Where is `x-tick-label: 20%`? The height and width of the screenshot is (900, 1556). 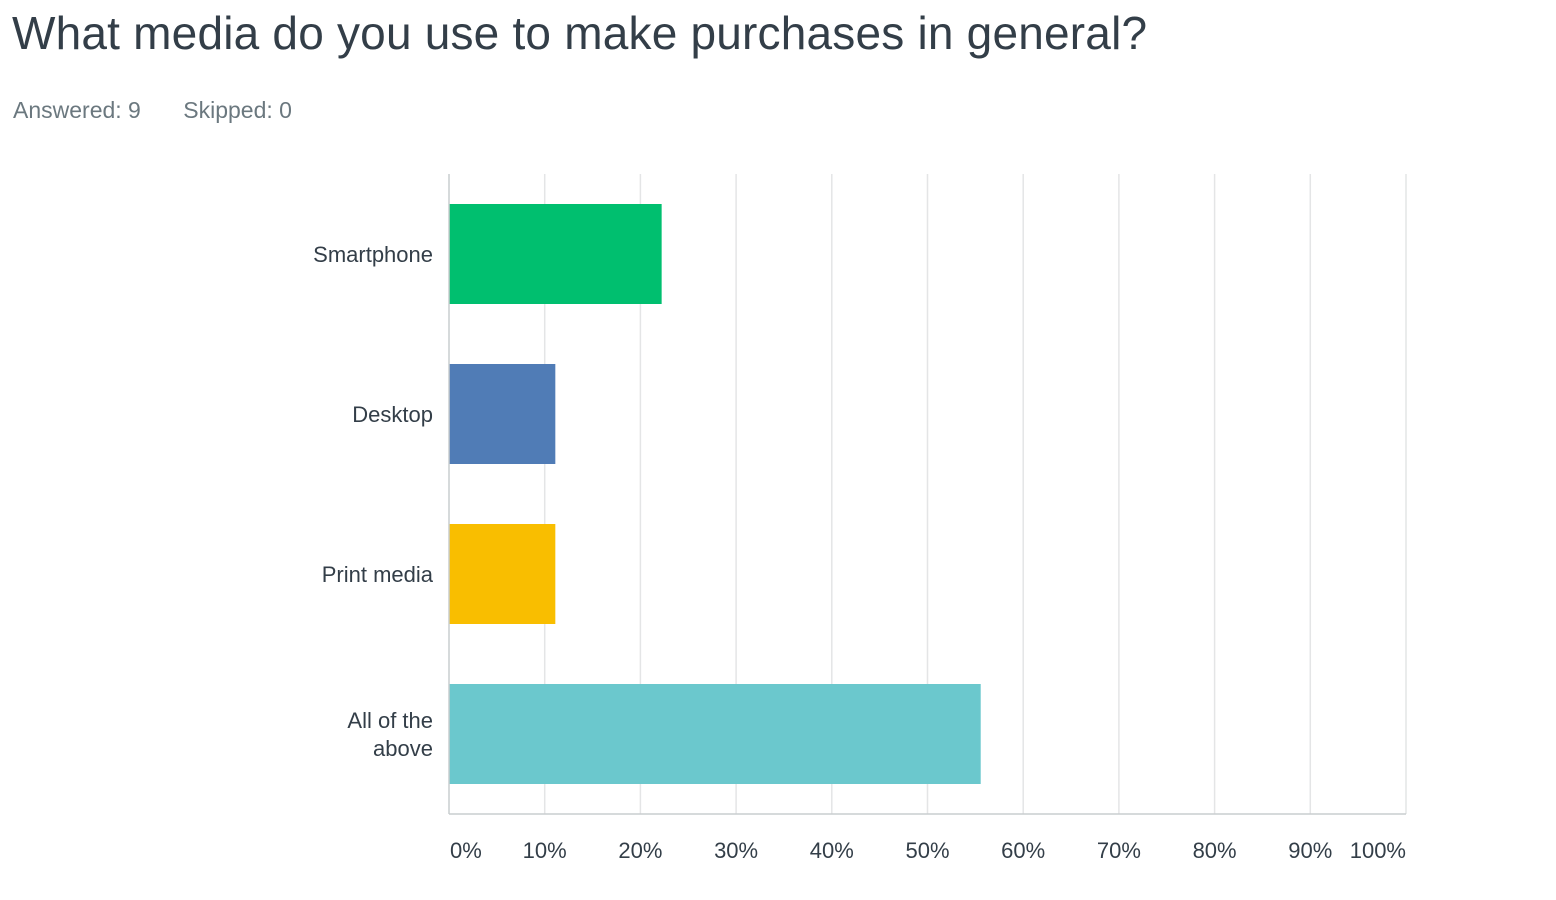 x-tick-label: 20% is located at coordinates (640, 850).